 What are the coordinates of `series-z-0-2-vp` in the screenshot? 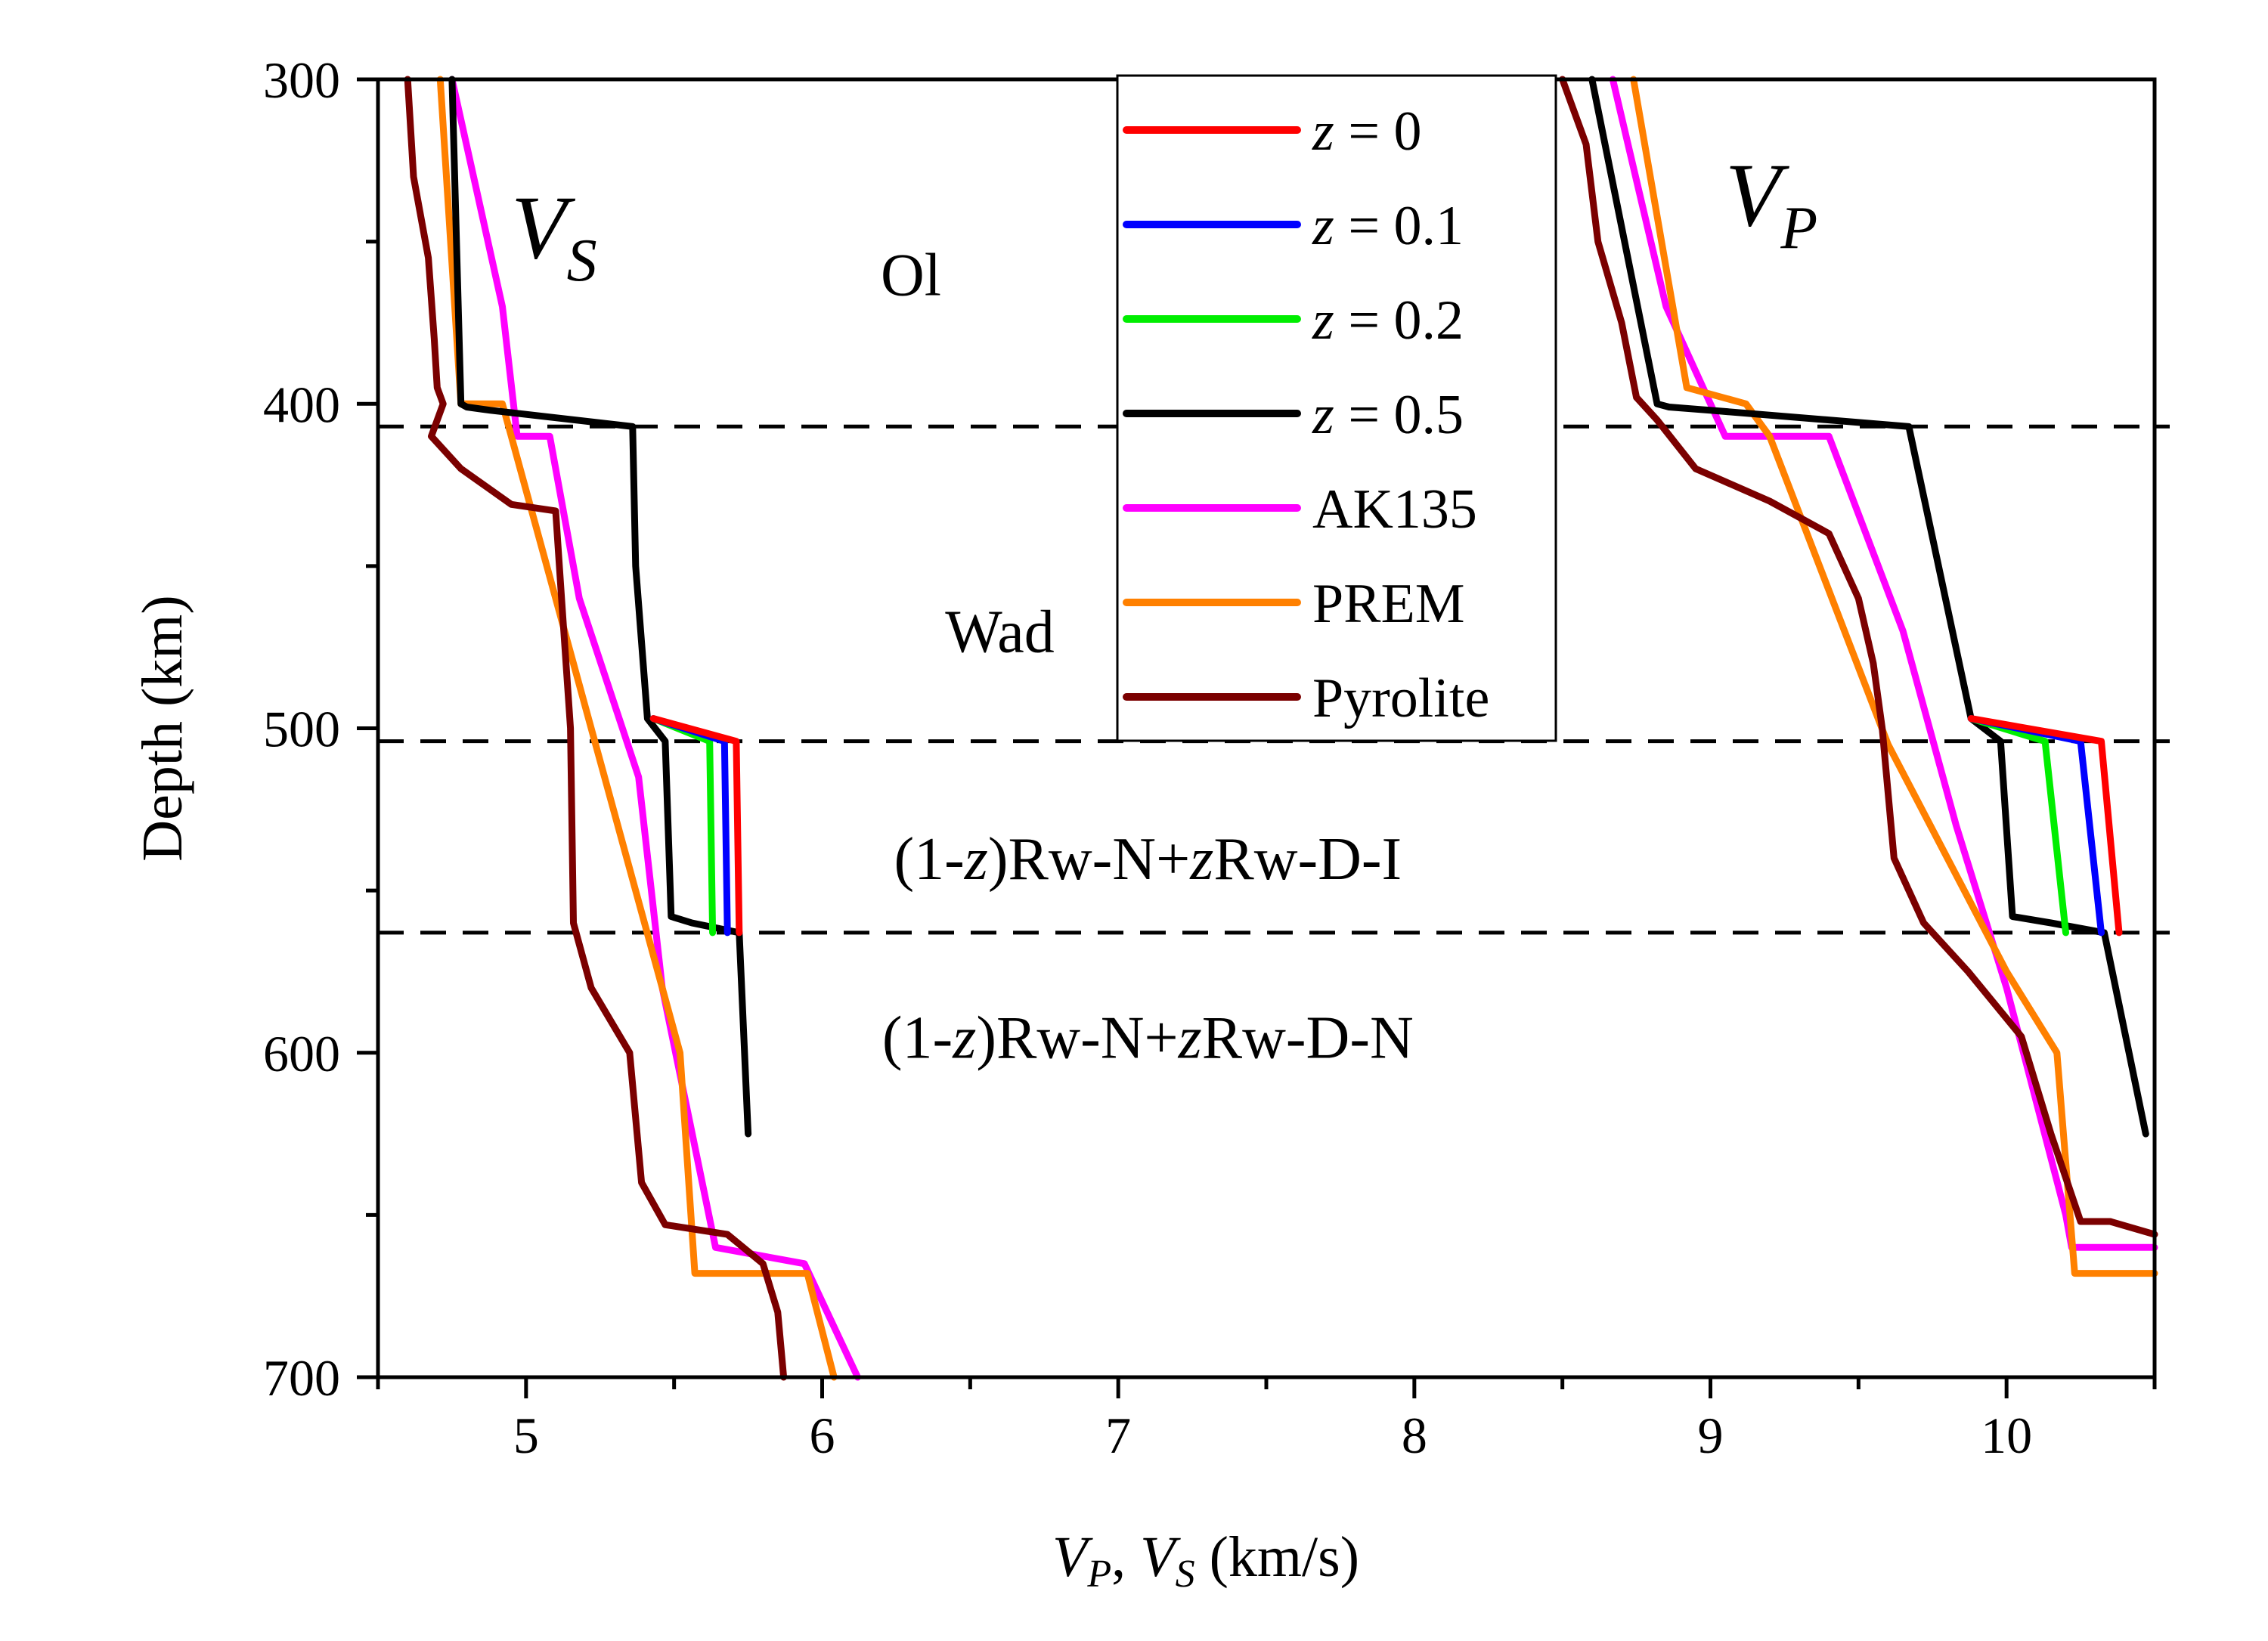 It's located at (2018, 826).